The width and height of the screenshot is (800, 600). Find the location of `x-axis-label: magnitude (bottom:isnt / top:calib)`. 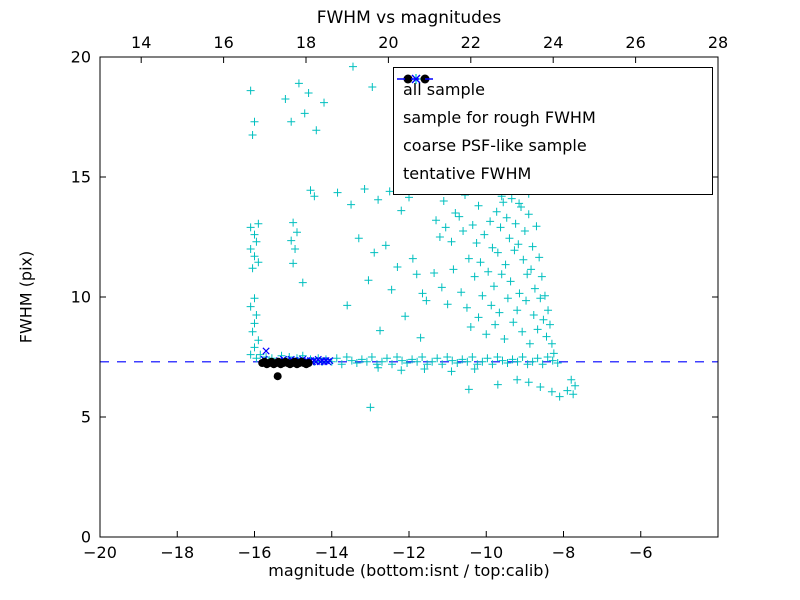

x-axis-label: magnitude (bottom:isnt / top:calib) is located at coordinates (409, 570).